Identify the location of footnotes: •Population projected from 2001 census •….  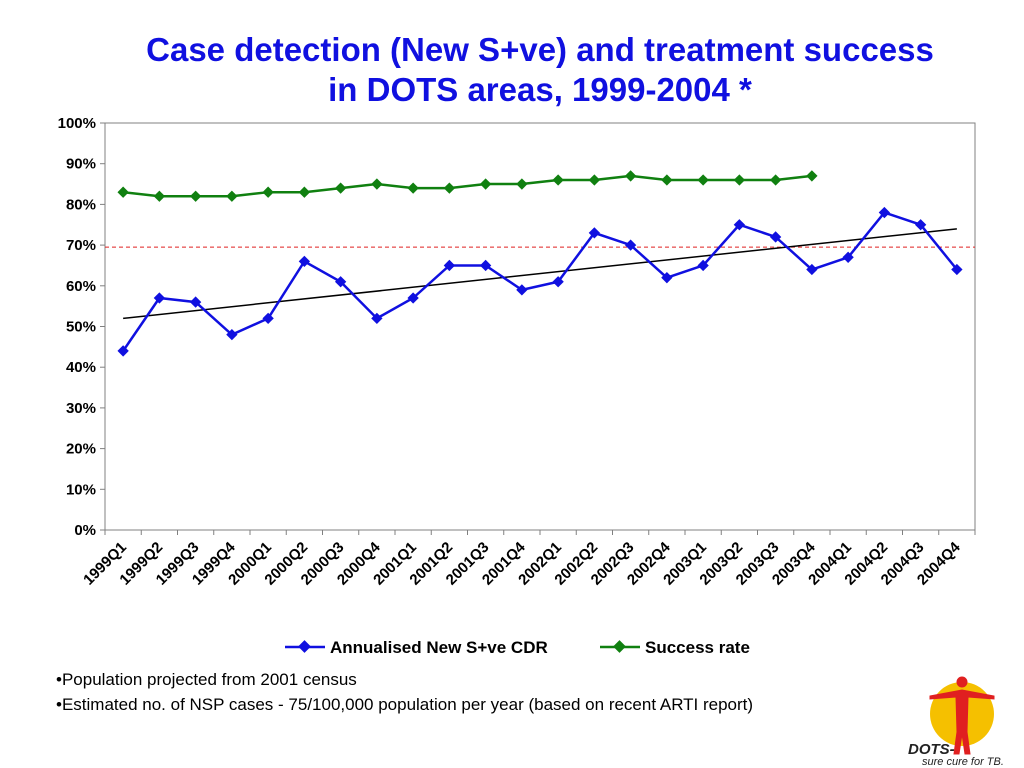
(404, 692).